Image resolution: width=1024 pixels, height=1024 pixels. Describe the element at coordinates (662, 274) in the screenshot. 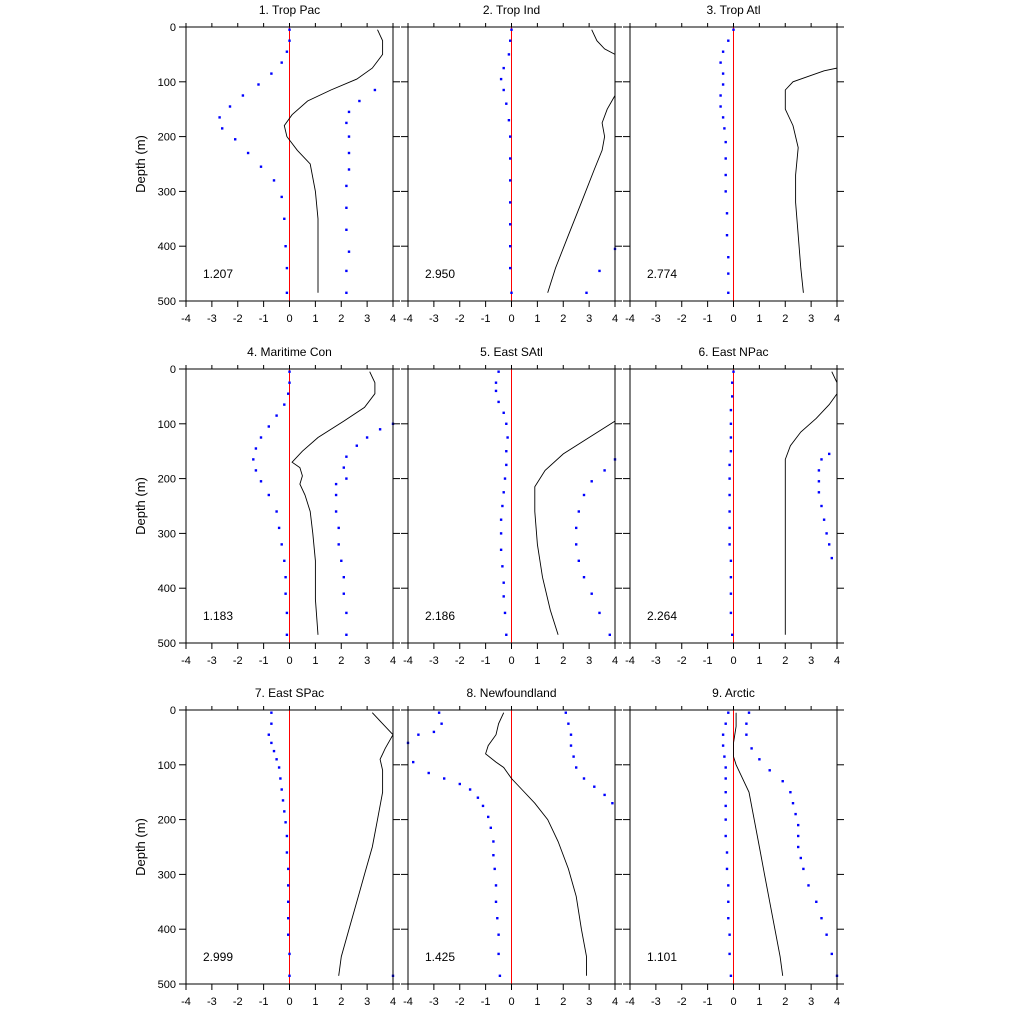

I see `panel-stat-value: 2.774` at that location.